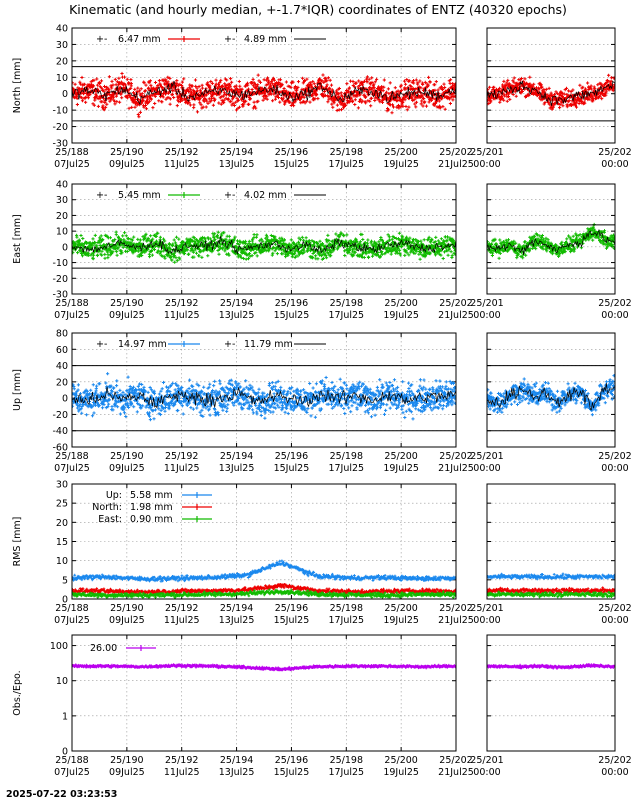 The image size is (640, 800). I want to click on rms-series-up, so click(551, 576).